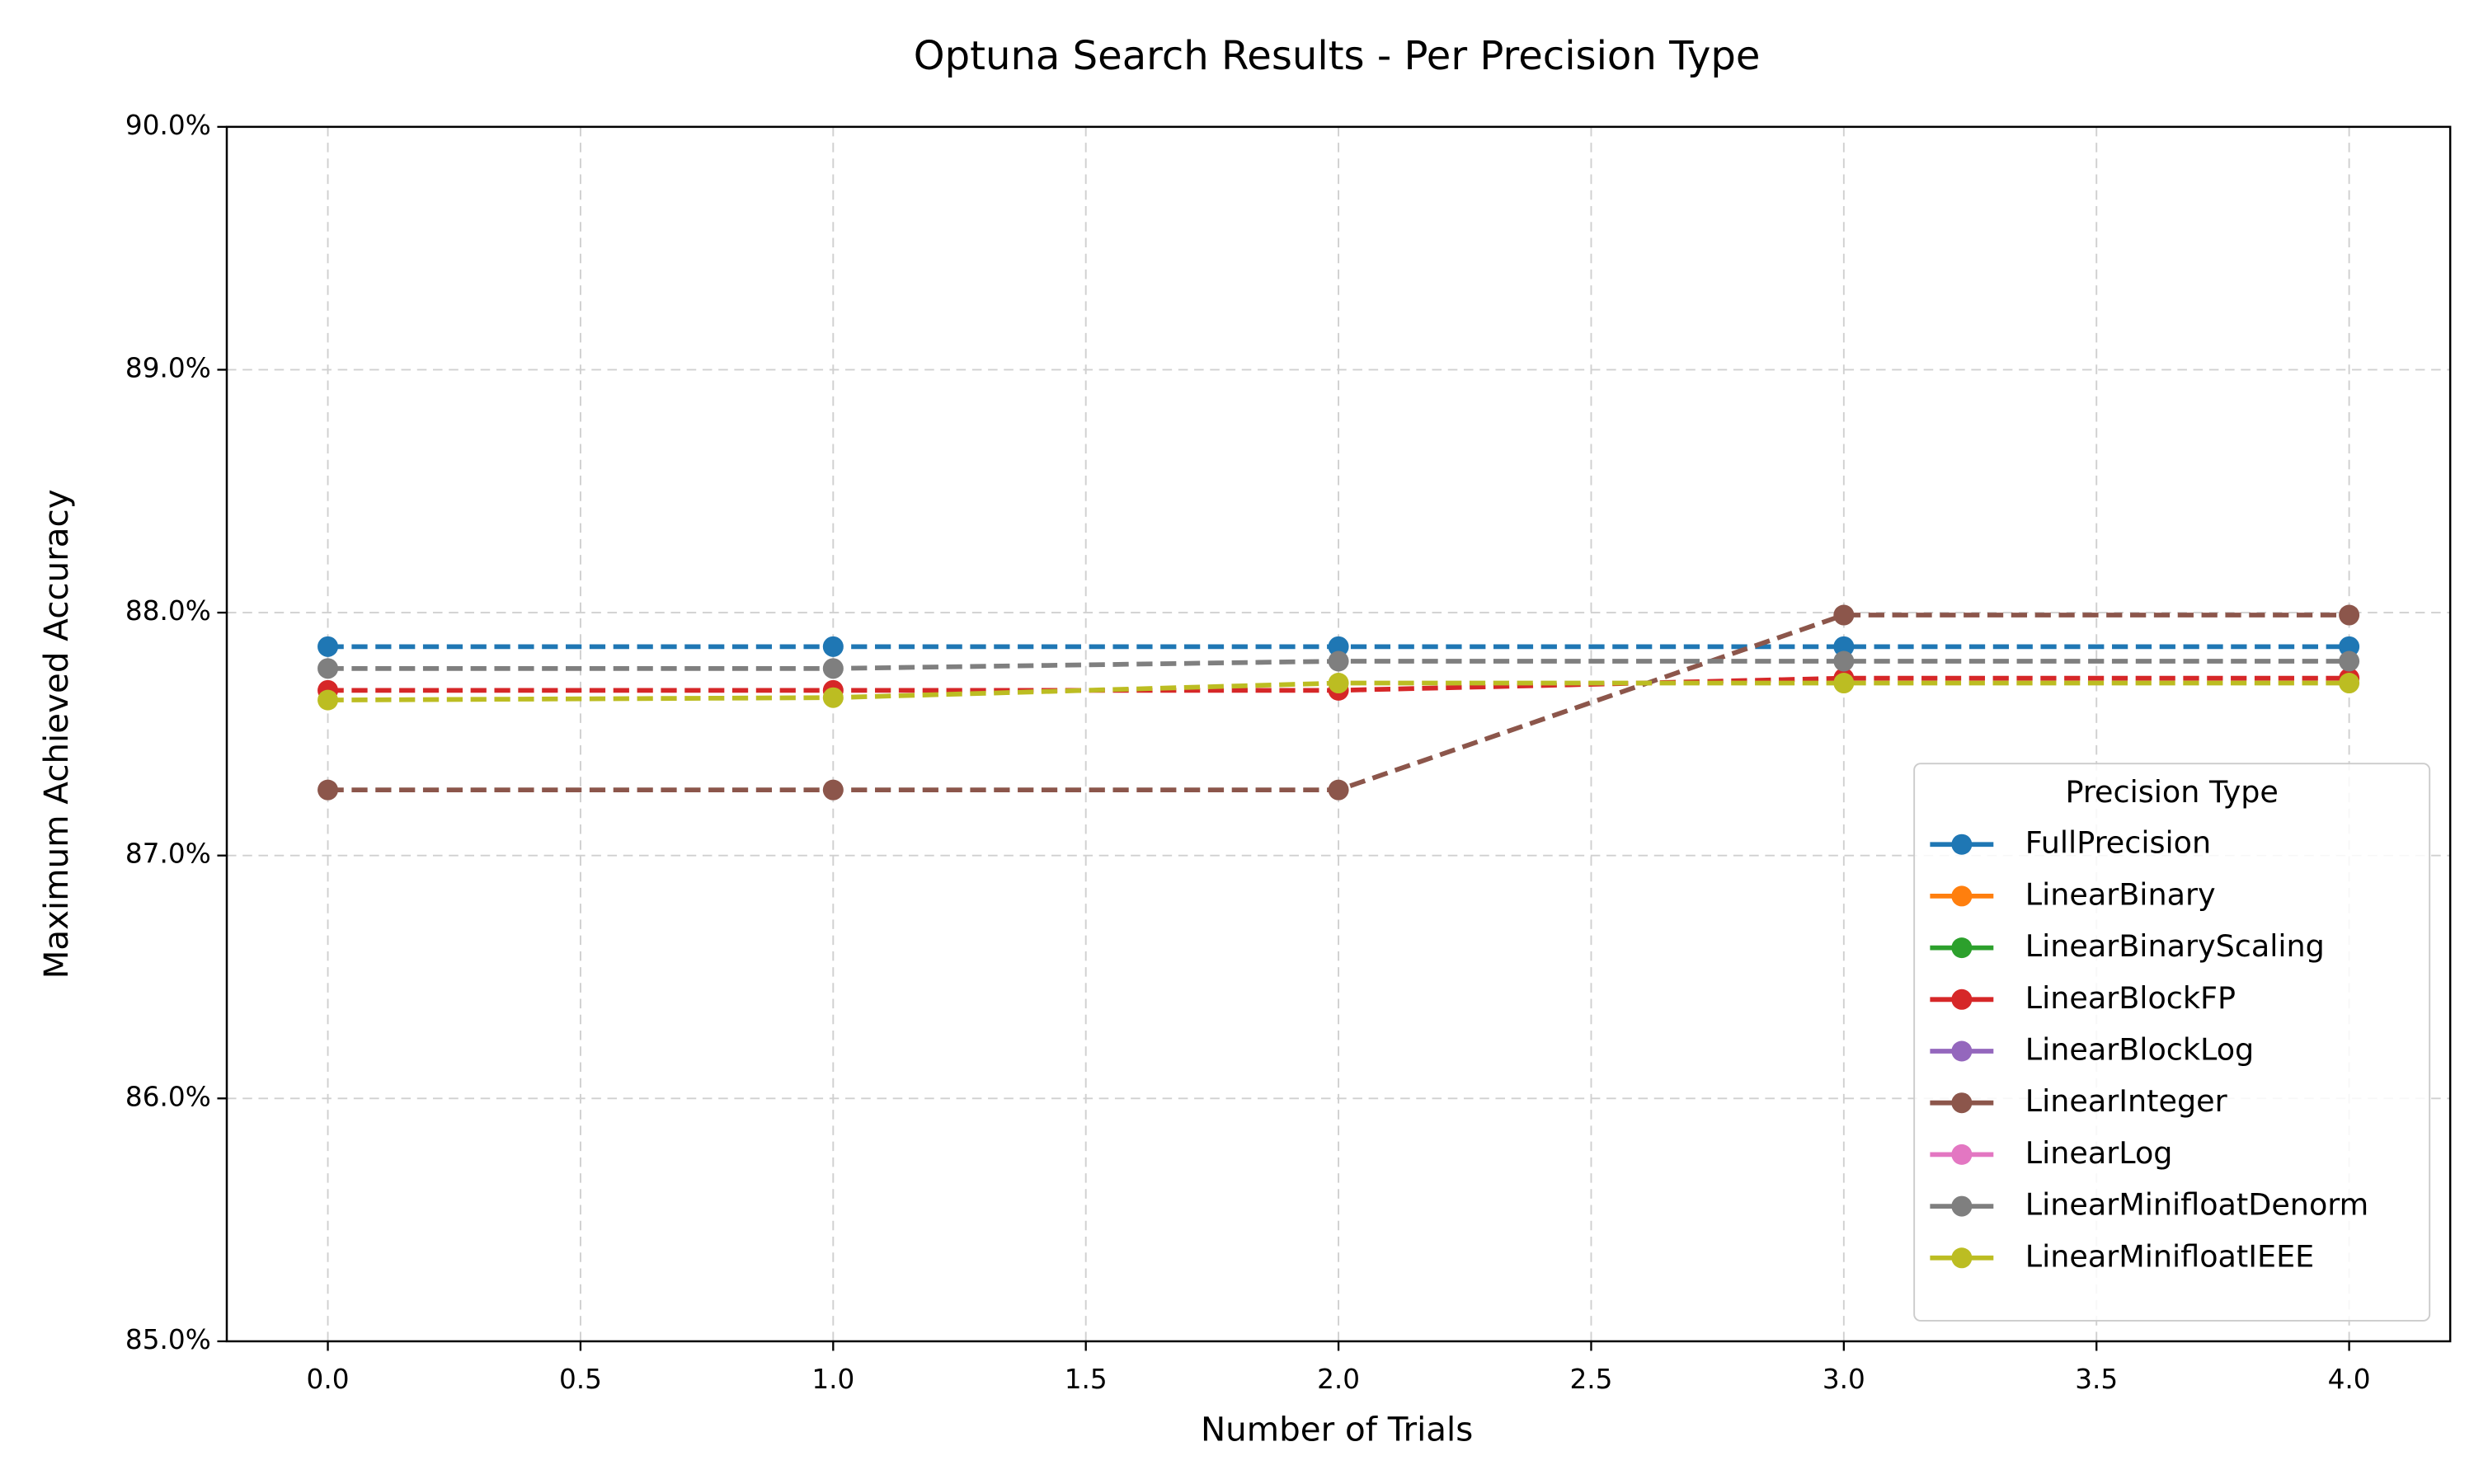 The height and width of the screenshot is (1484, 2474). I want to click on y-tick-label: 90.0%, so click(168, 125).